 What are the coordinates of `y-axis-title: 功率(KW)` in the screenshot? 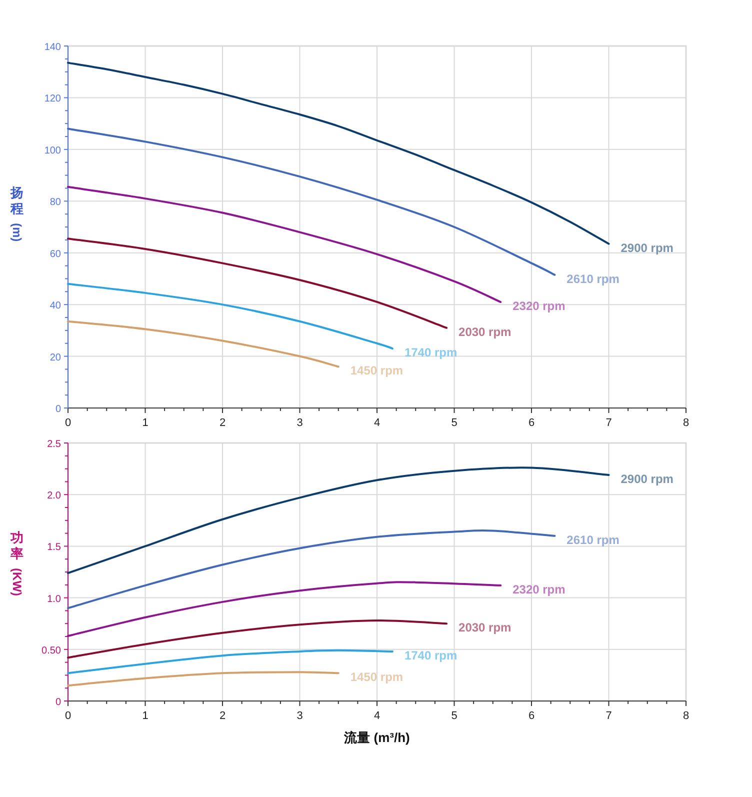 It's located at (17, 563).